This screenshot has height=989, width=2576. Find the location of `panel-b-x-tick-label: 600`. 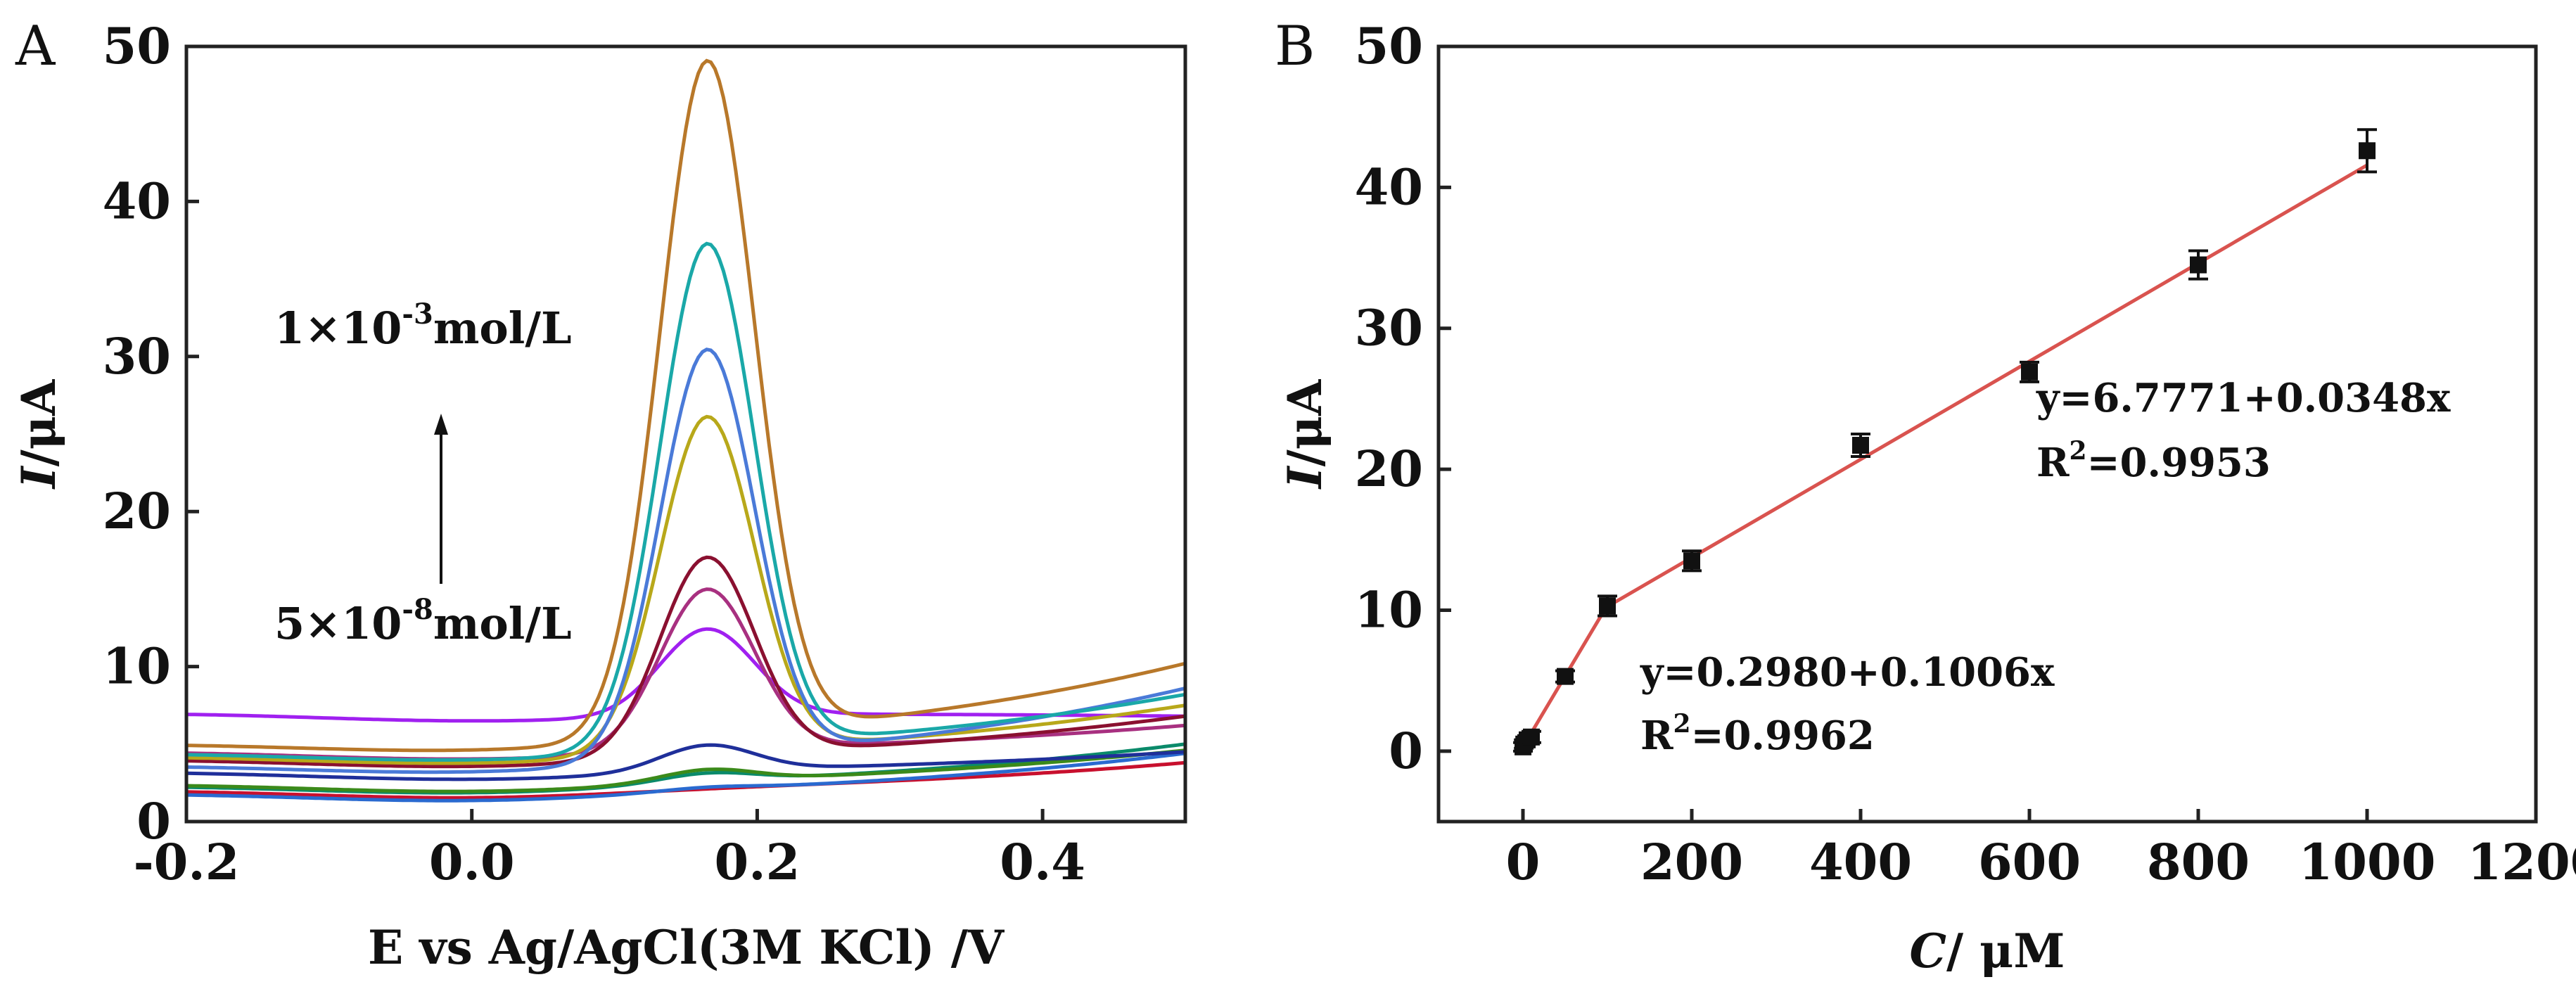

panel-b-x-tick-label: 600 is located at coordinates (2029, 862).